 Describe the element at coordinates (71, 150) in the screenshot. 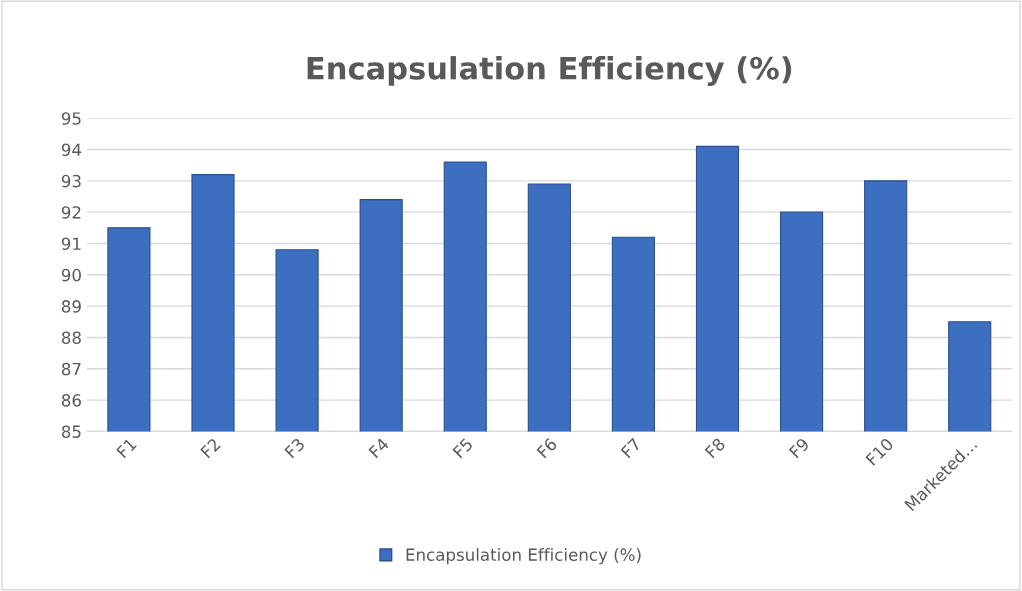

I see `y-tick-label: 94` at that location.